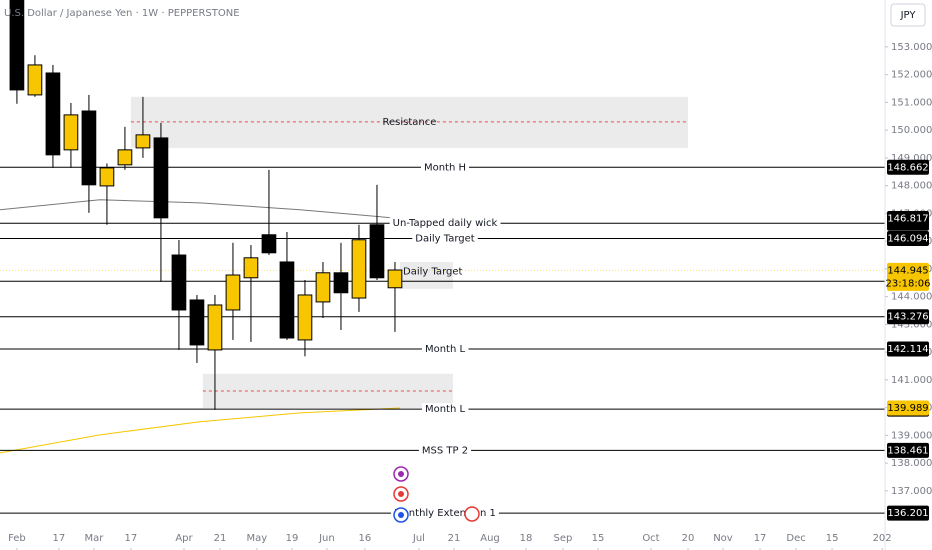 This screenshot has height=550, width=932. Describe the element at coordinates (911, 380) in the screenshot. I see `y-tick-label: 141.000` at that location.